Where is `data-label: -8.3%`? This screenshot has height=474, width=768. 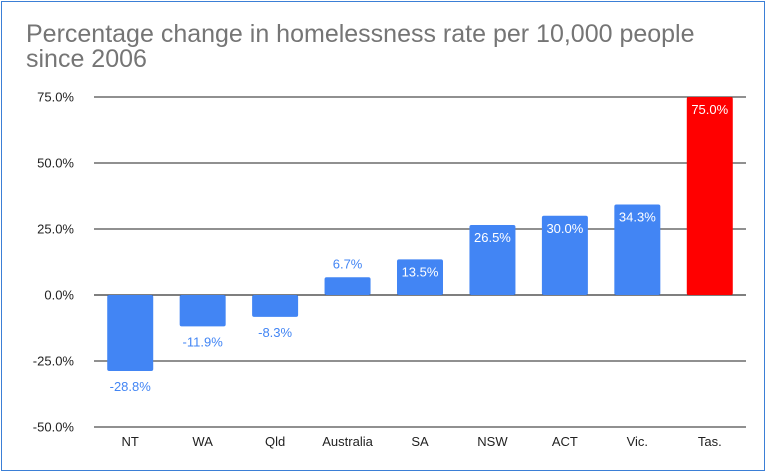
data-label: -8.3% is located at coordinates (275, 332).